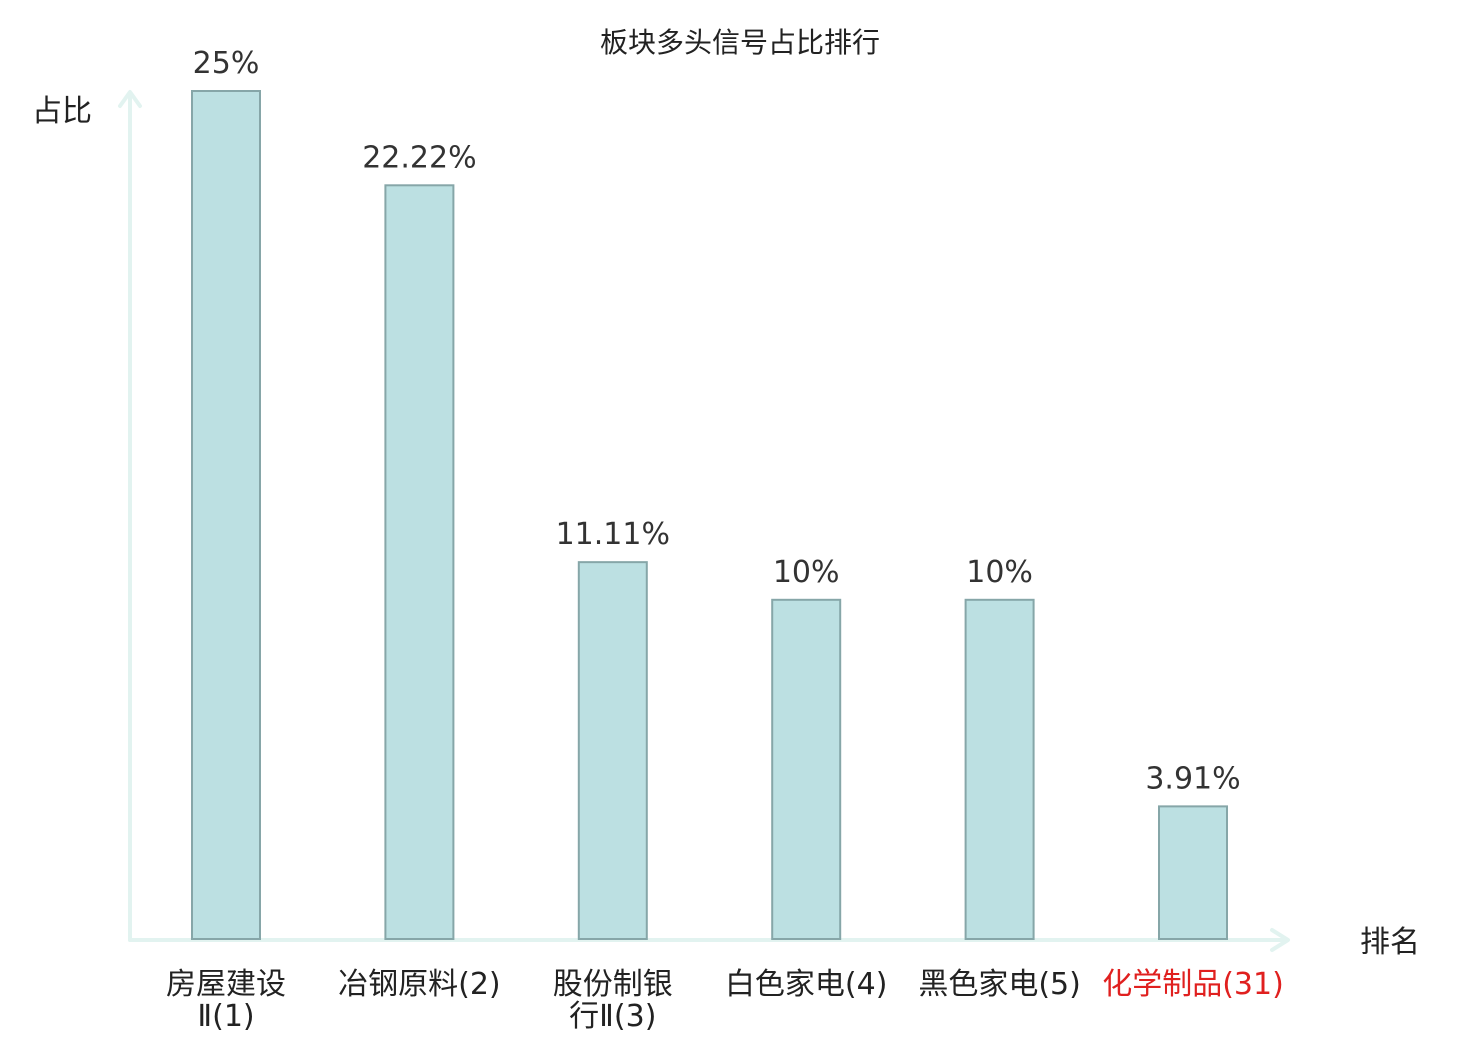 The height and width of the screenshot is (1040, 1480). Describe the element at coordinates (1192, 778) in the screenshot. I see `value-label: 3.91%` at that location.